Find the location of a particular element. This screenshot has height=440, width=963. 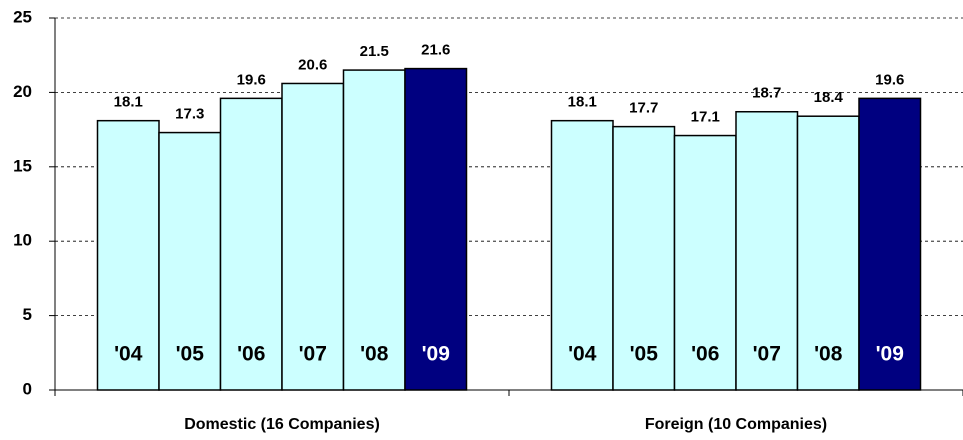

value-label: 17.1 is located at coordinates (705, 117).